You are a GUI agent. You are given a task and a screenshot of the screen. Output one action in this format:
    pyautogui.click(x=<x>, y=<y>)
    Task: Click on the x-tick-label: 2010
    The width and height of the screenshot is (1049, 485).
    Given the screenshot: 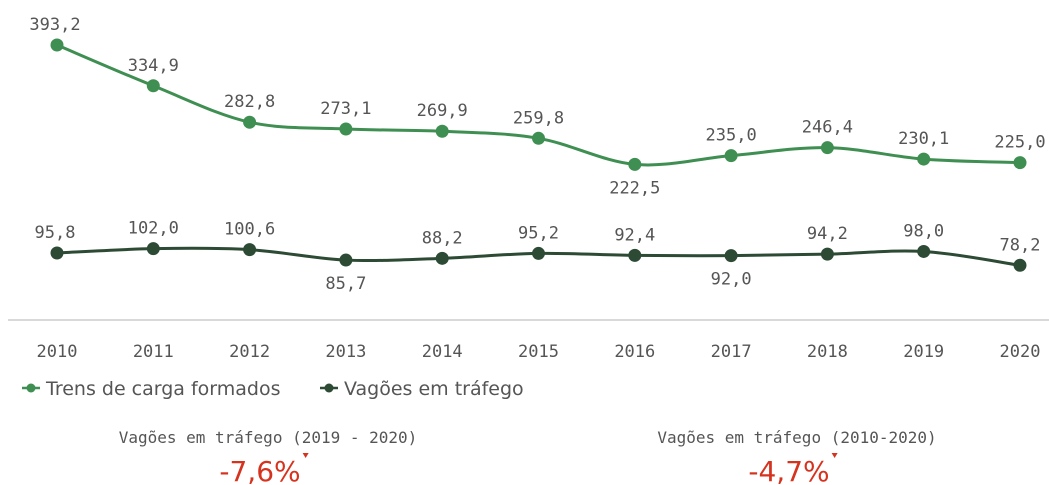 What is the action you would take?
    pyautogui.click(x=57, y=352)
    